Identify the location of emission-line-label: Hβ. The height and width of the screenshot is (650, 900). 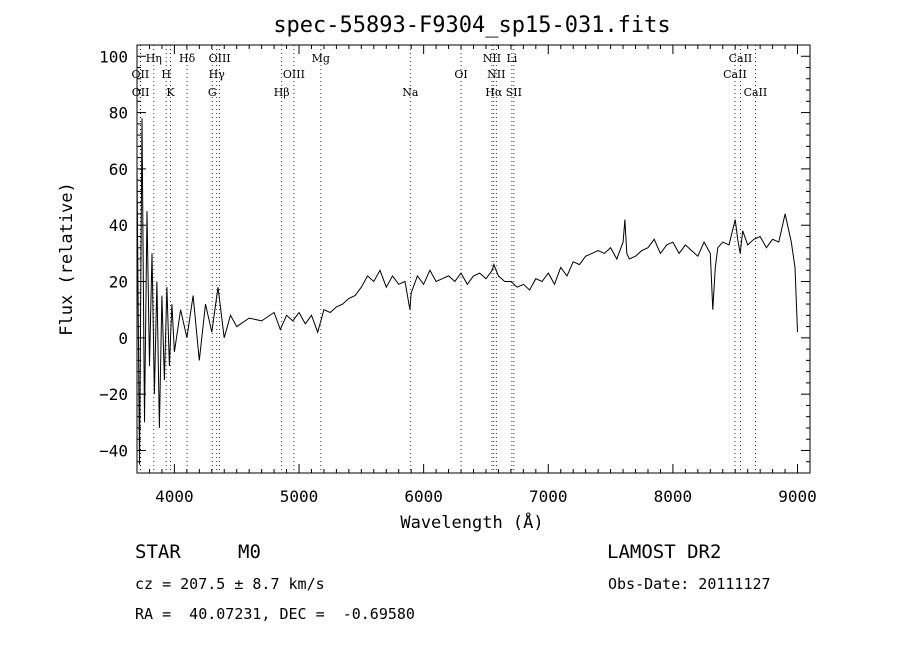
(282, 92).